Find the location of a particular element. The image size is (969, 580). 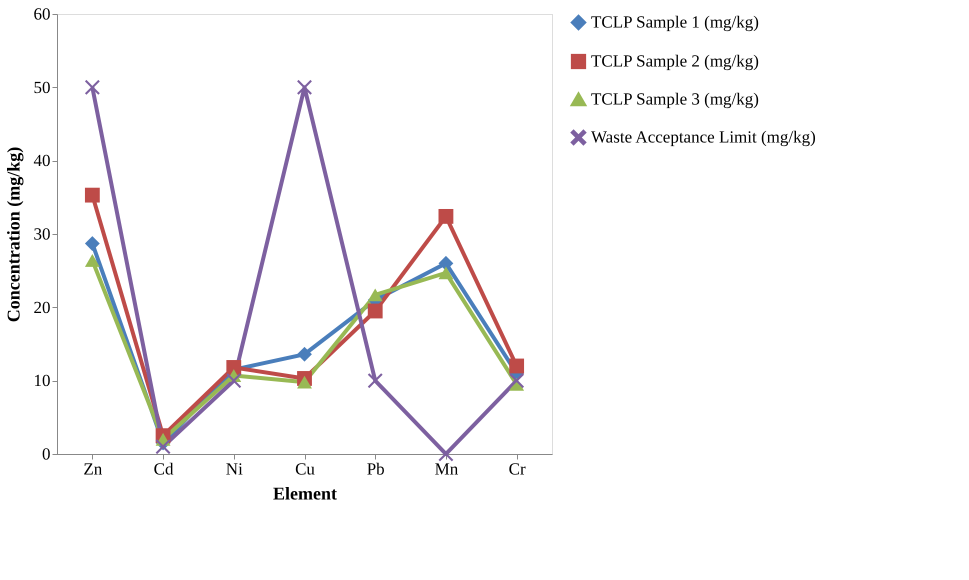

legend-label: TCLP Sample 1 (mg/kg) is located at coordinates (675, 22).